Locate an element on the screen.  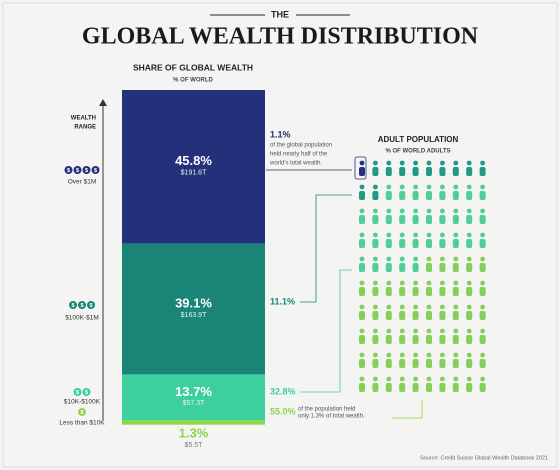
connector is located at coordinates (407, 409).